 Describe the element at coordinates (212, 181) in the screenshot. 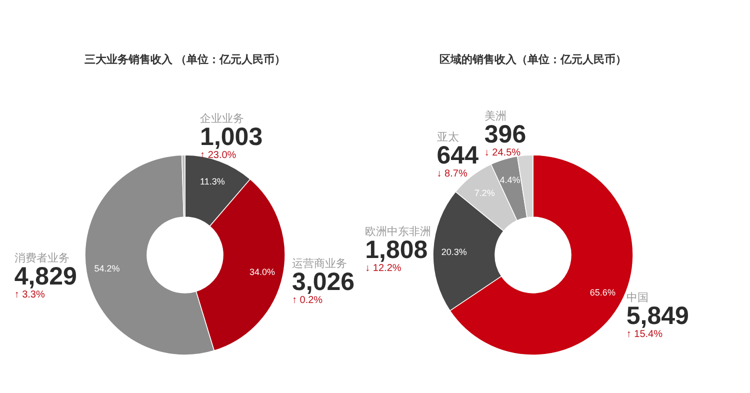

I see `data-label: 11.3%` at that location.